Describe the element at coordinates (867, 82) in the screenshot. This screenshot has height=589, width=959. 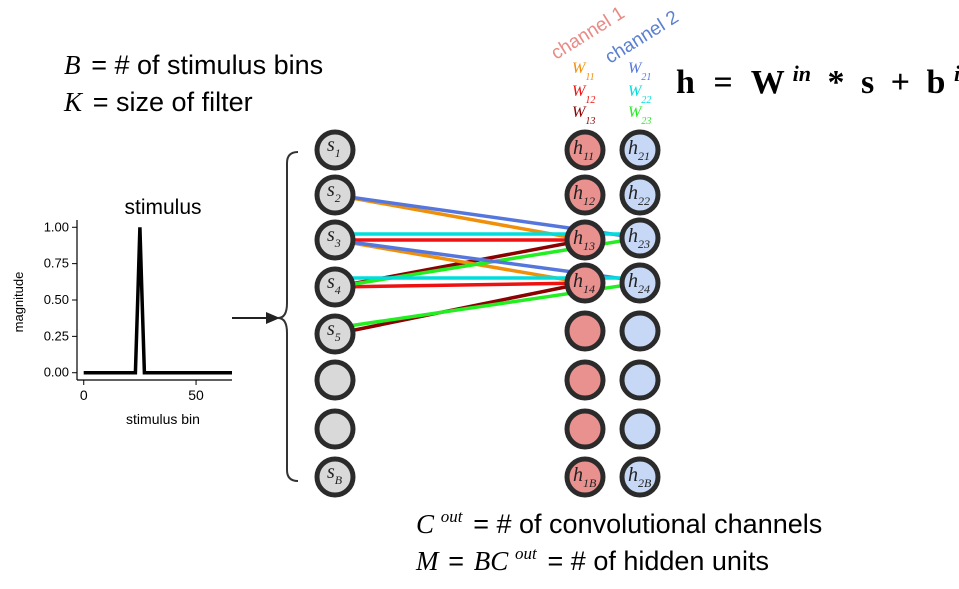
I see `formula-s: s` at that location.